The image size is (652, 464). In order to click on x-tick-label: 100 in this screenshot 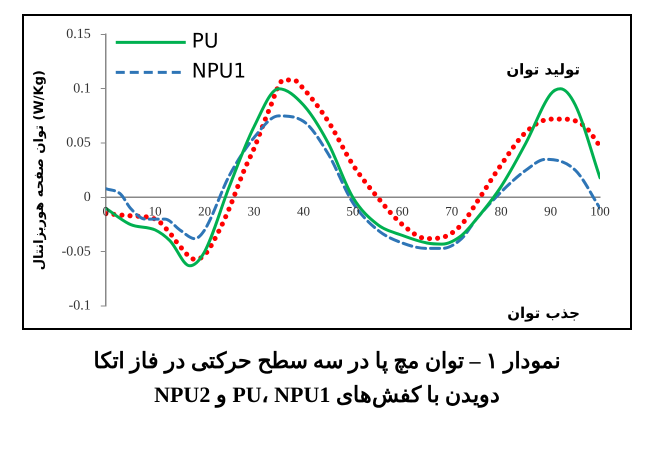, I will do `click(600, 210)`.